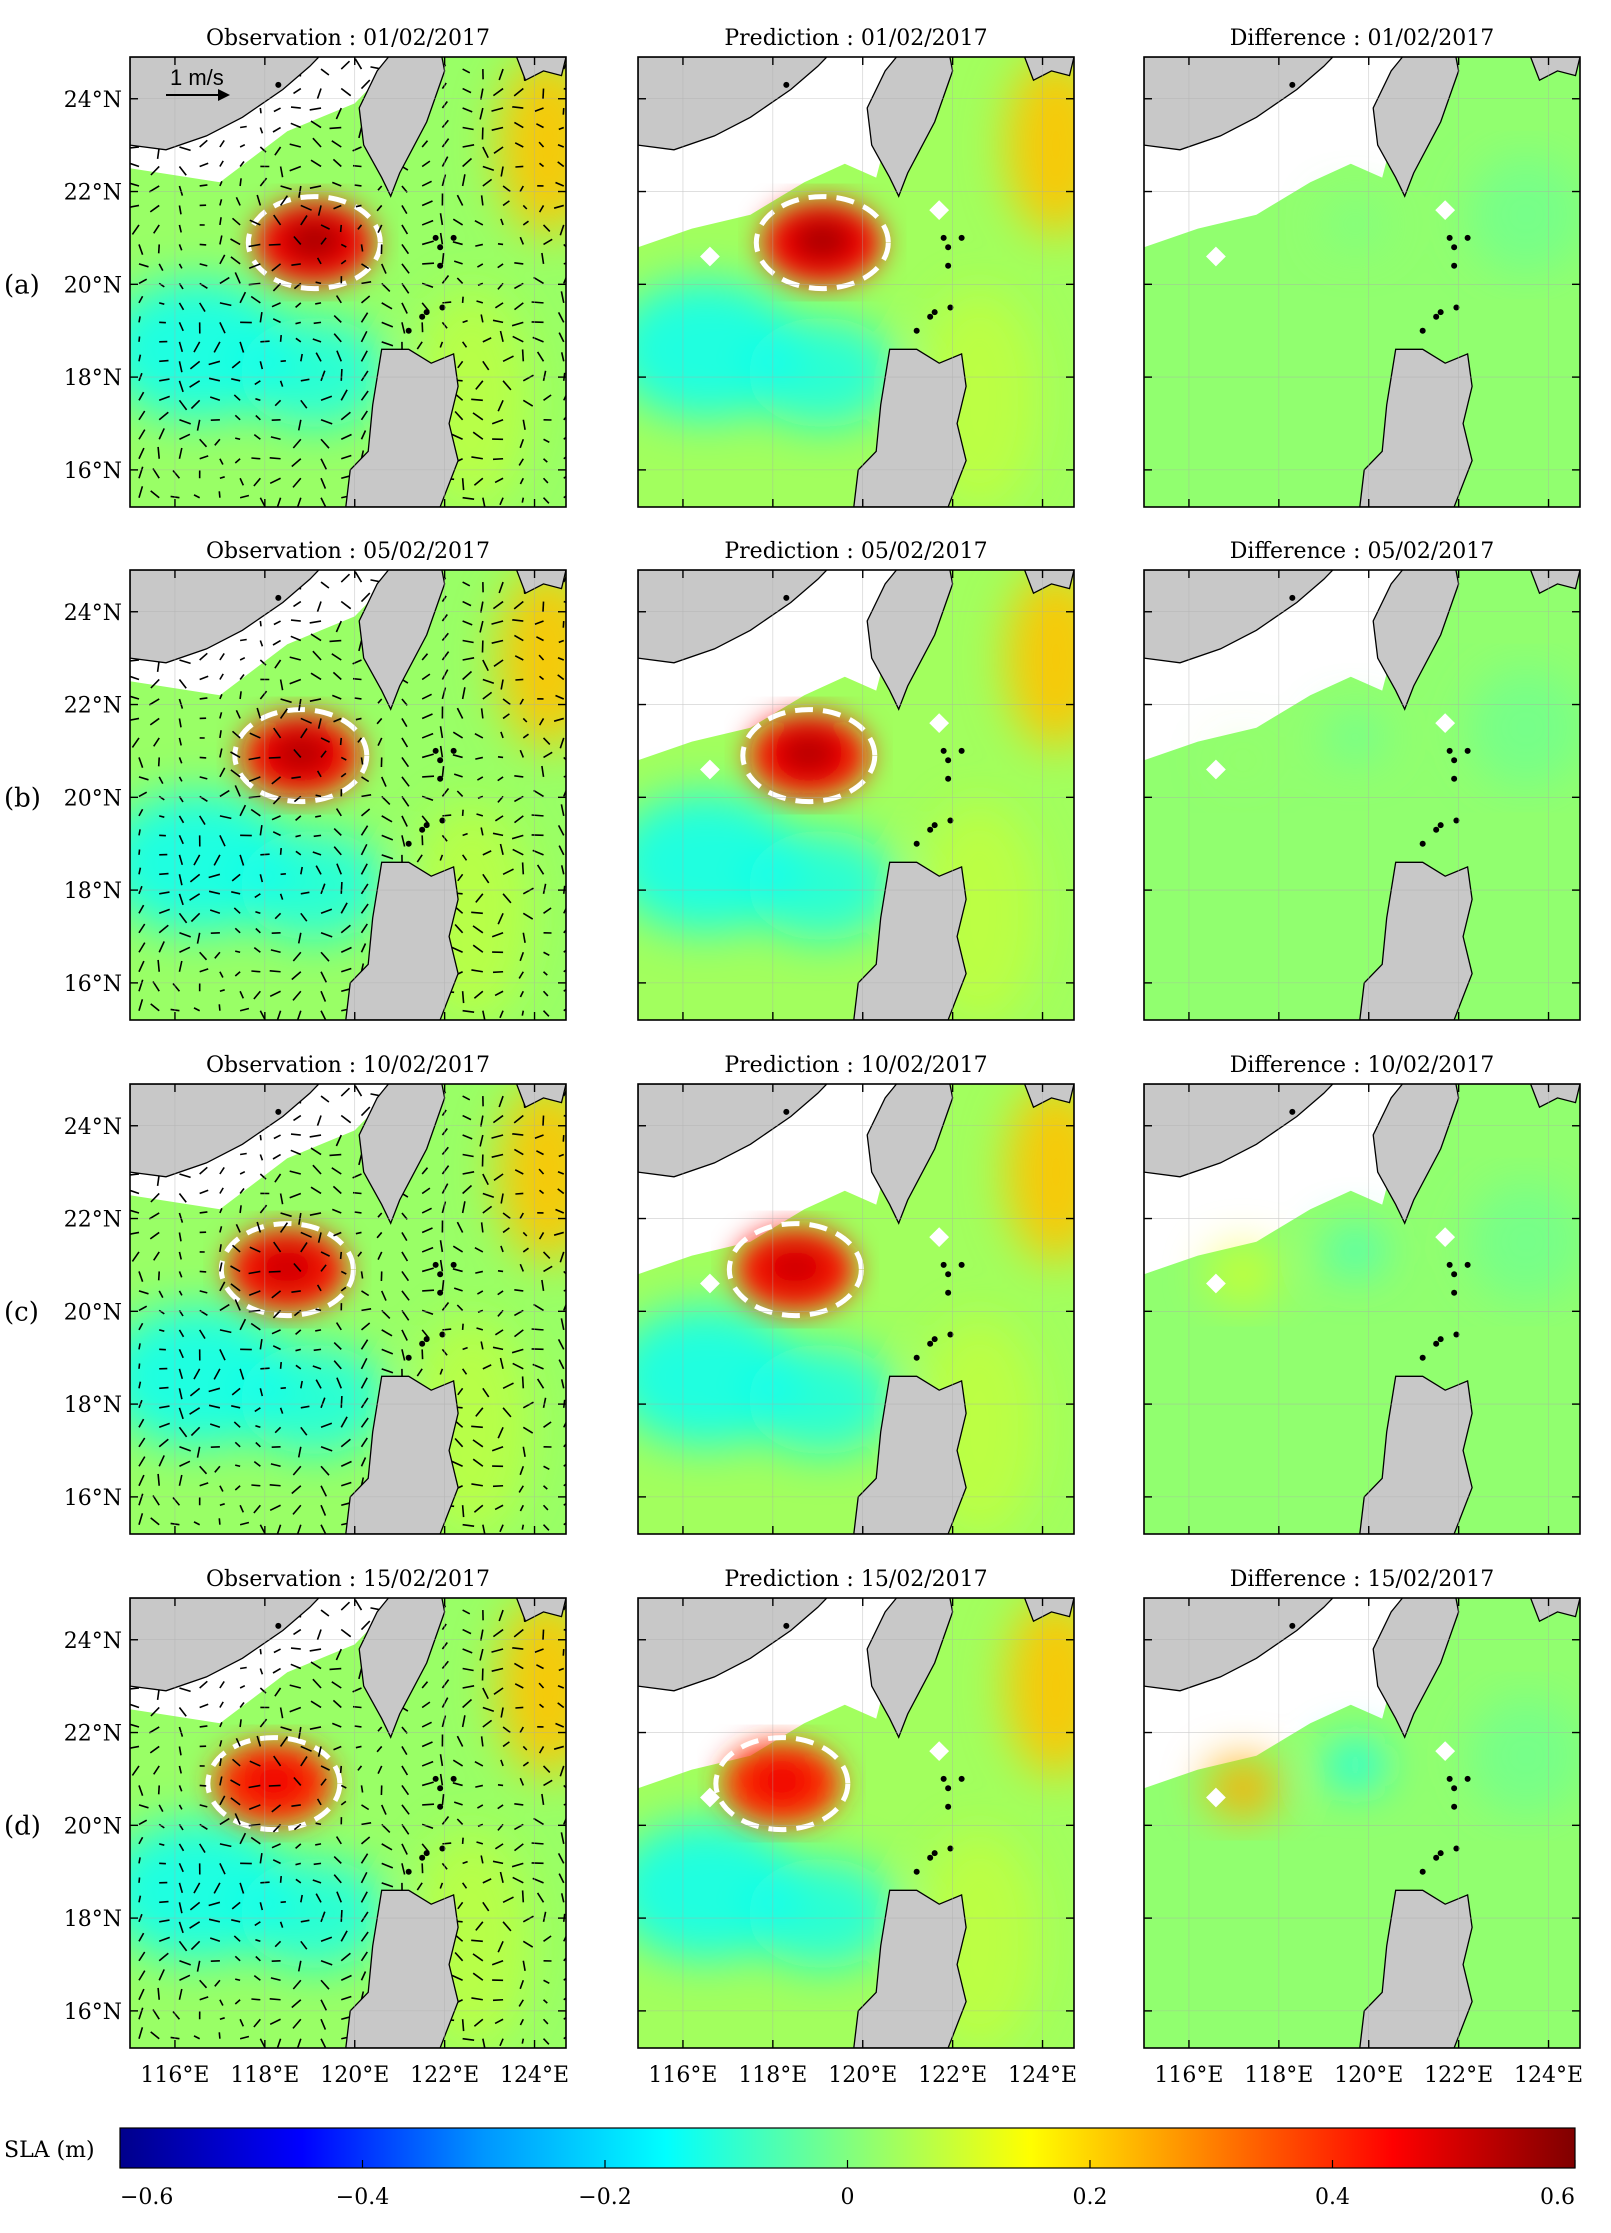 The height and width of the screenshot is (2233, 1611). What do you see at coordinates (848, 2197) in the screenshot?
I see `colorbar-tick-label: 0` at bounding box center [848, 2197].